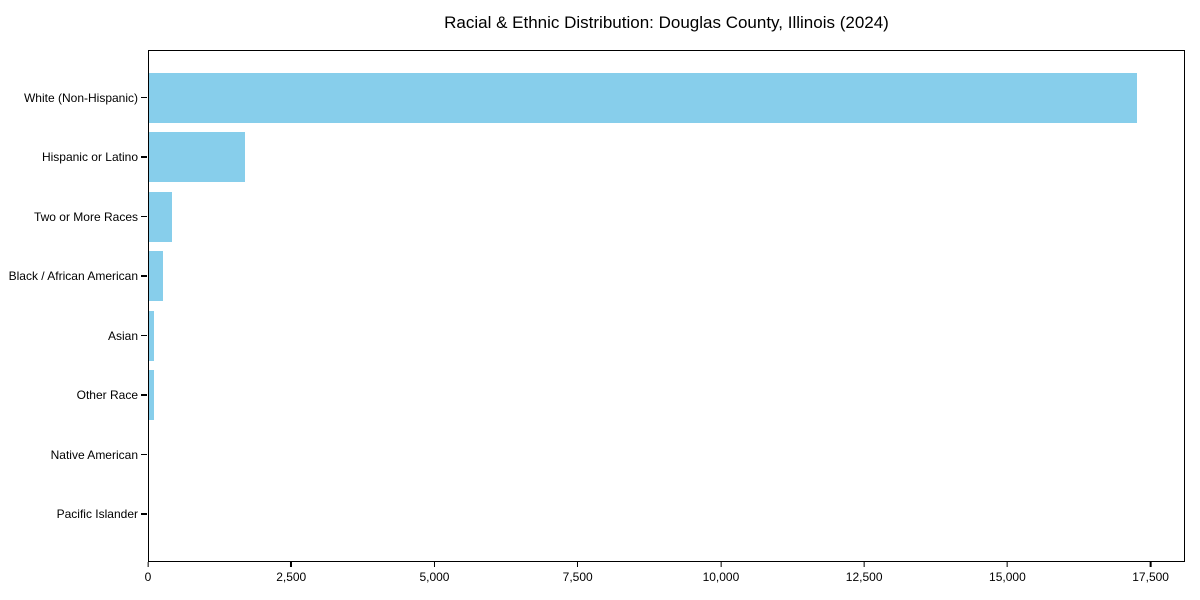  Describe the element at coordinates (721, 577) in the screenshot. I see `x-tick-label: 10,000` at that location.